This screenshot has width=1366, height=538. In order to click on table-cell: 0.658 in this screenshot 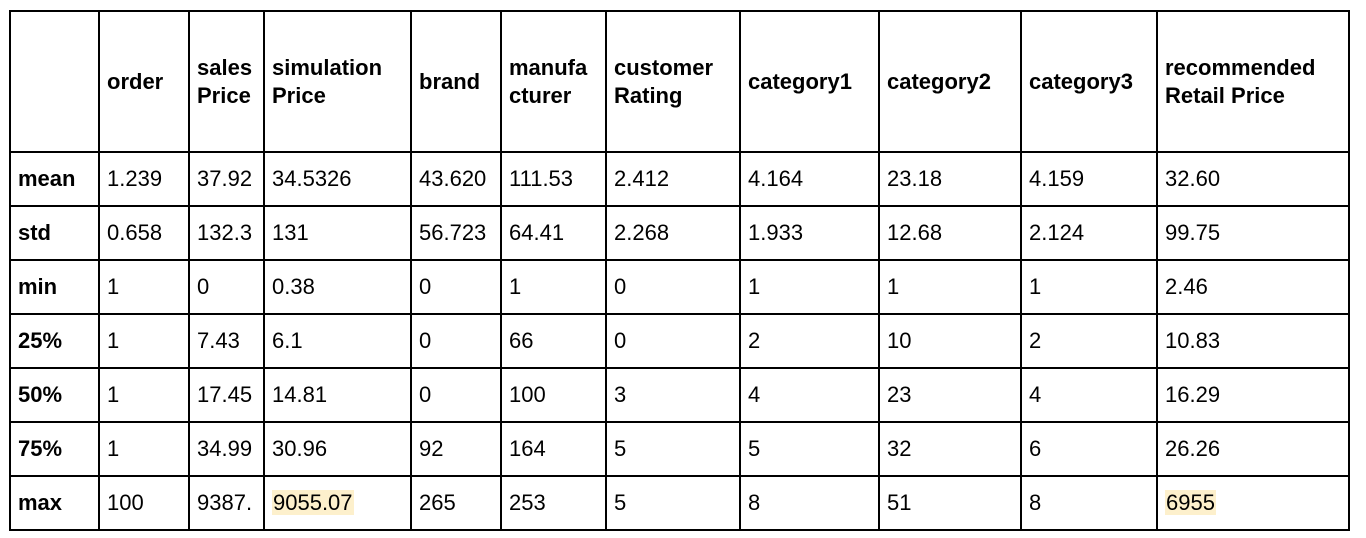, I will do `click(144, 233)`.